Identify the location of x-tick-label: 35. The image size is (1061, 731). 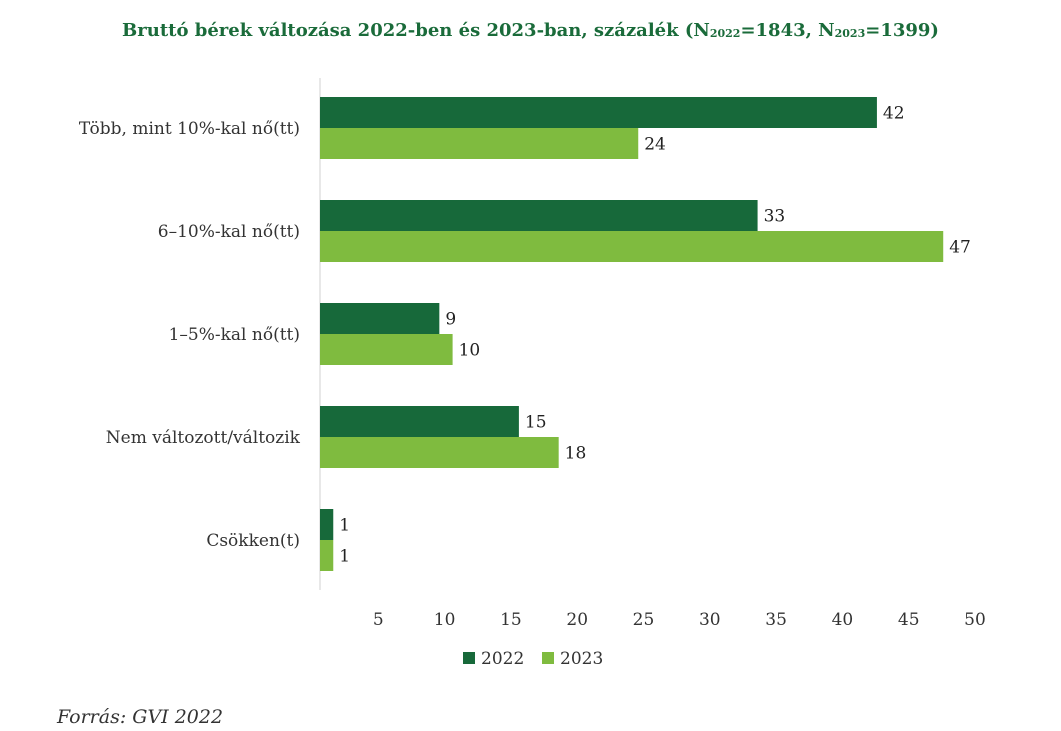
(776, 620).